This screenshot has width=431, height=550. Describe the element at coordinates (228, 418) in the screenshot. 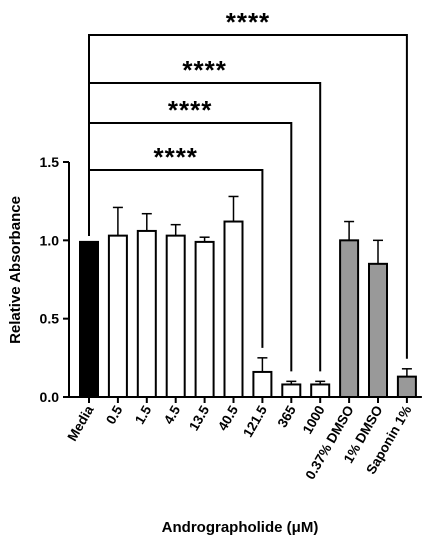

I see `x-tick-label: 40.5` at that location.